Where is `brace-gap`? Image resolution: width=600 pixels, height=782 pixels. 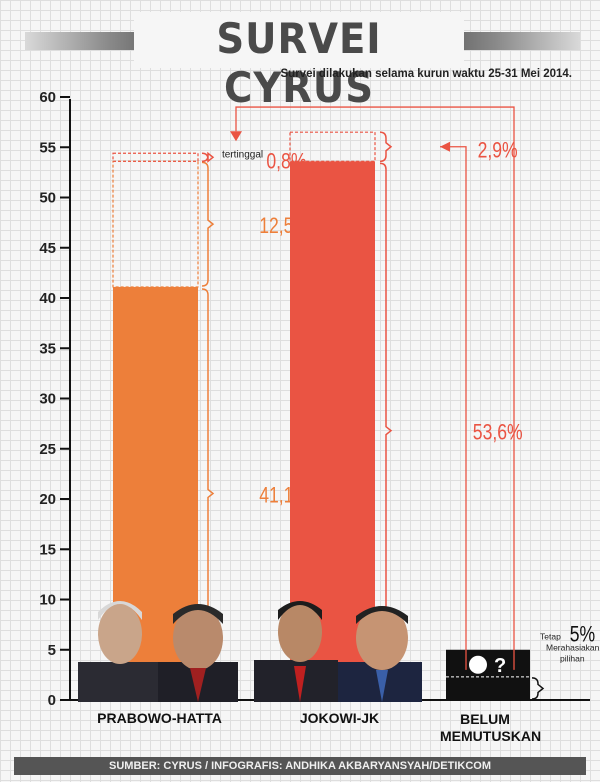 brace-gap is located at coordinates (208, 224).